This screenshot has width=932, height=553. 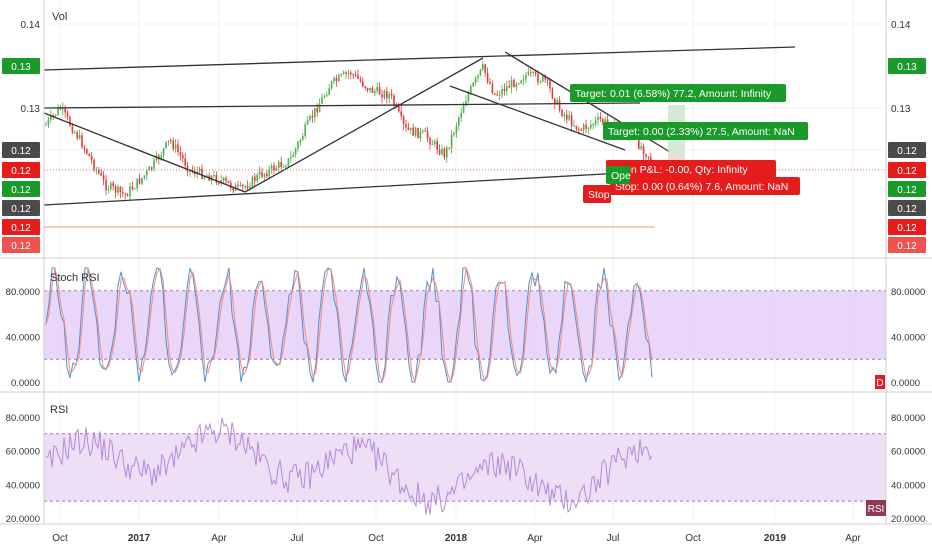 What do you see at coordinates (25, 383) in the screenshot?
I see `stoch-tick-left: 0.0000` at bounding box center [25, 383].